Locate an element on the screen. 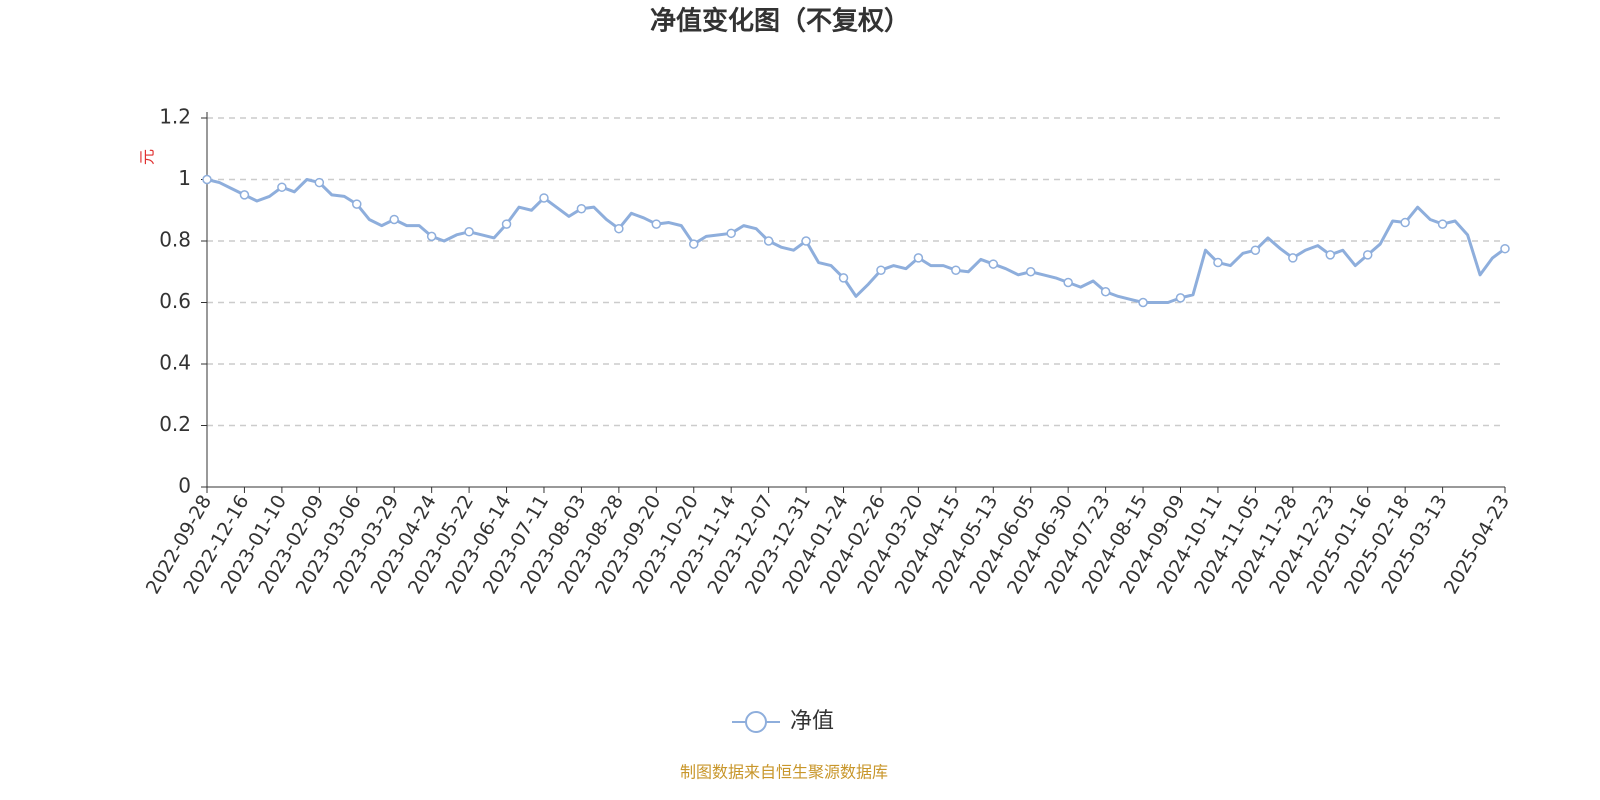 Image resolution: width=1600 pixels, height=800 pixels. y-tick-label: 0.6 is located at coordinates (175, 301).